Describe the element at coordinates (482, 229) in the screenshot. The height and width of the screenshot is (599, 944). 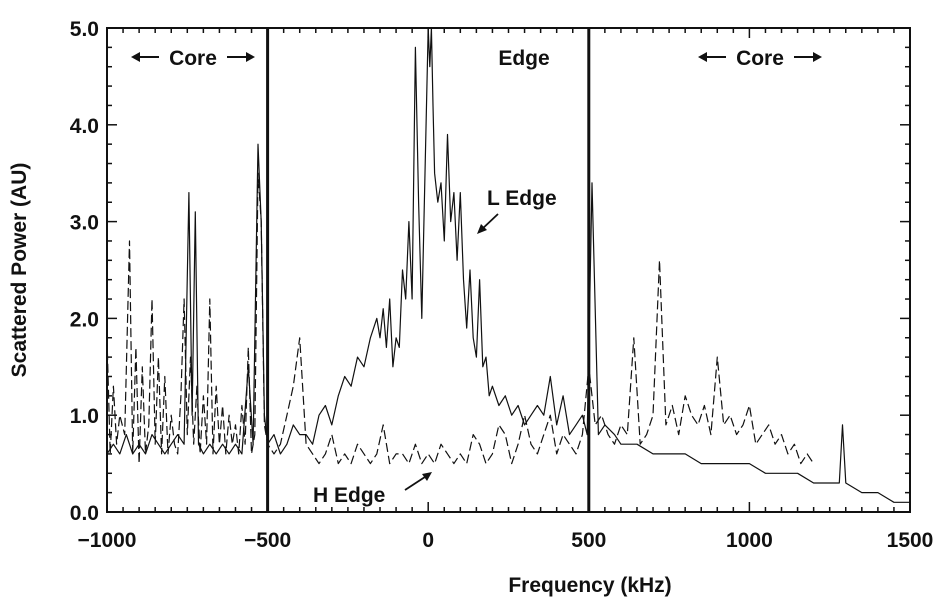
I see `l-edge-arrow-head` at that location.